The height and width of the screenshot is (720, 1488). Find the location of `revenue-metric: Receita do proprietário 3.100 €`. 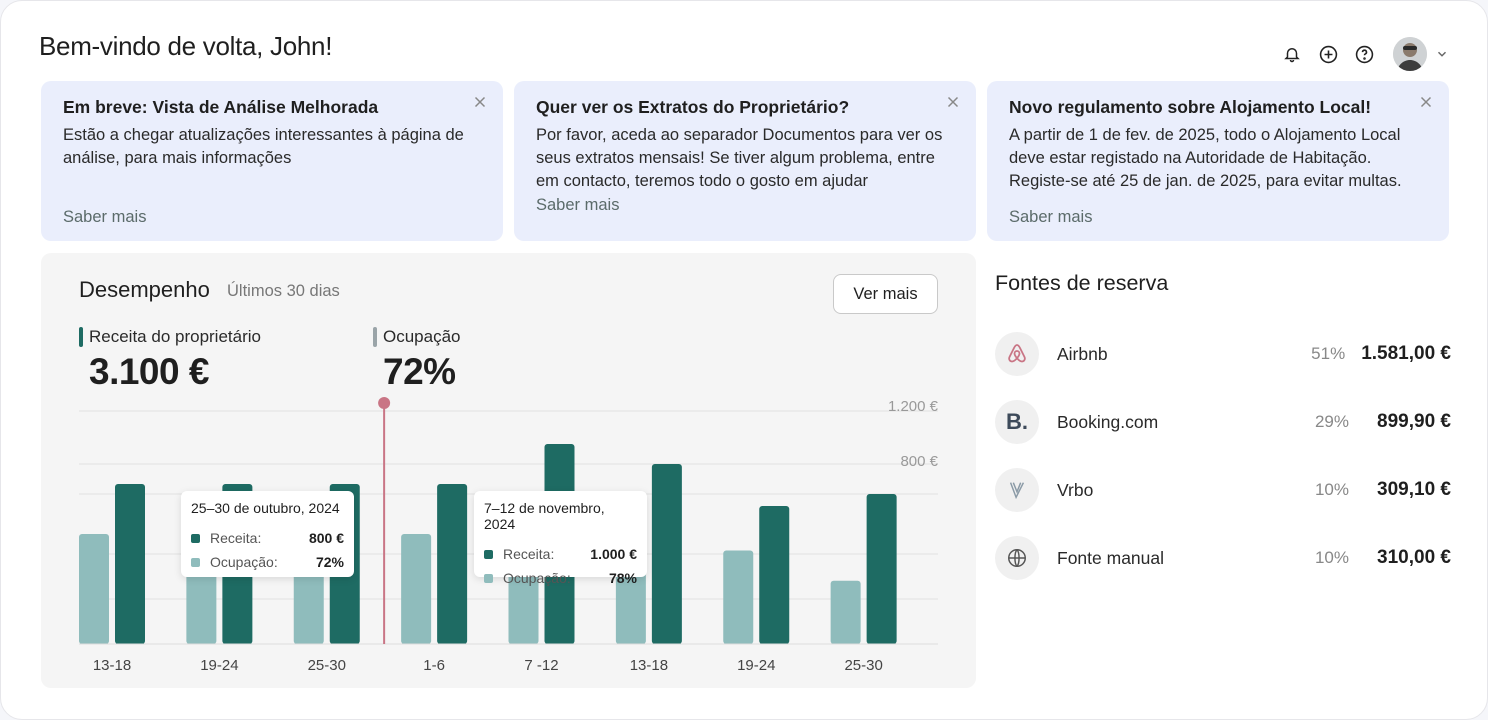

revenue-metric: Receita do proprietário 3.100 € is located at coordinates (170, 360).